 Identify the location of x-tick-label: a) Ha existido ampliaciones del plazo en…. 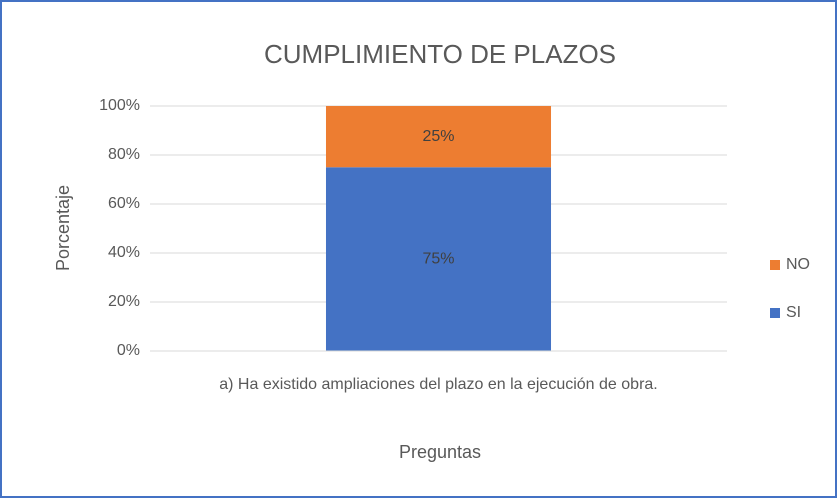
(438, 384).